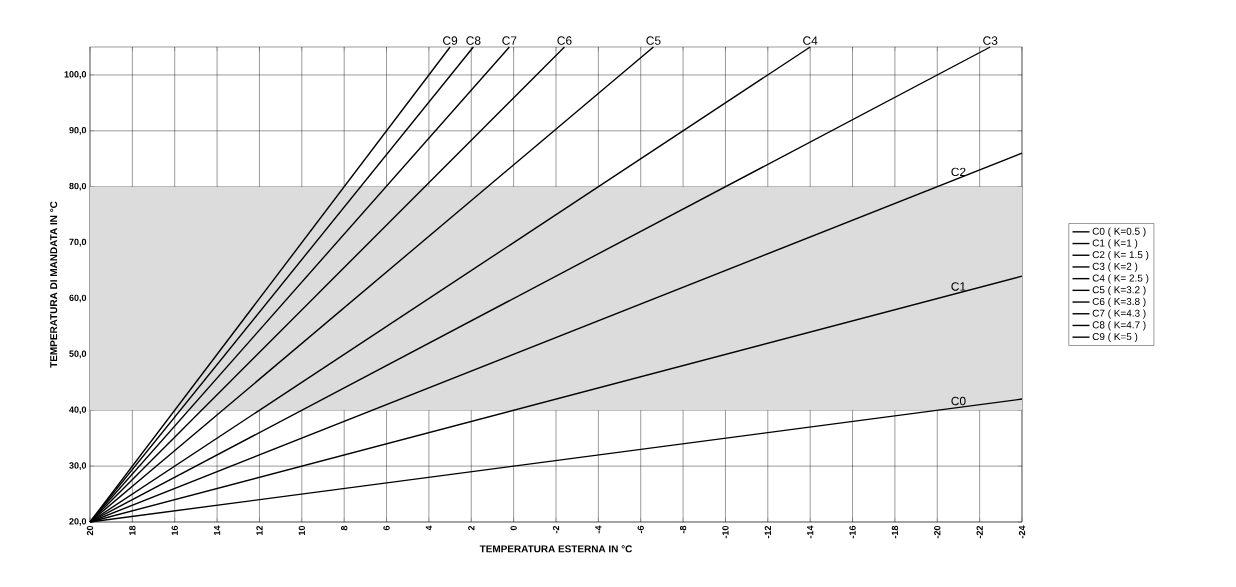 Image resolution: width=1236 pixels, height=587 pixels. Describe the element at coordinates (344, 528) in the screenshot. I see `x-tick-label: 8` at that location.